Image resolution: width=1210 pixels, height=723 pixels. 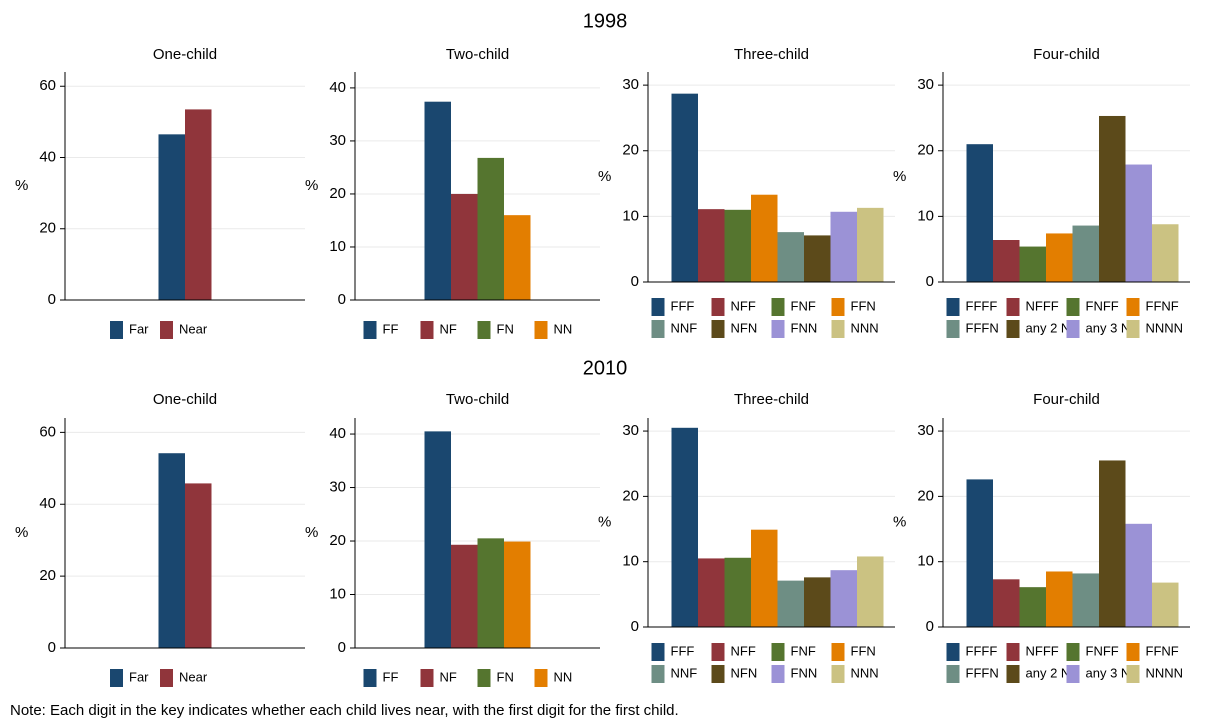 I want to click on chart-title: One-child, so click(x=185, y=54).